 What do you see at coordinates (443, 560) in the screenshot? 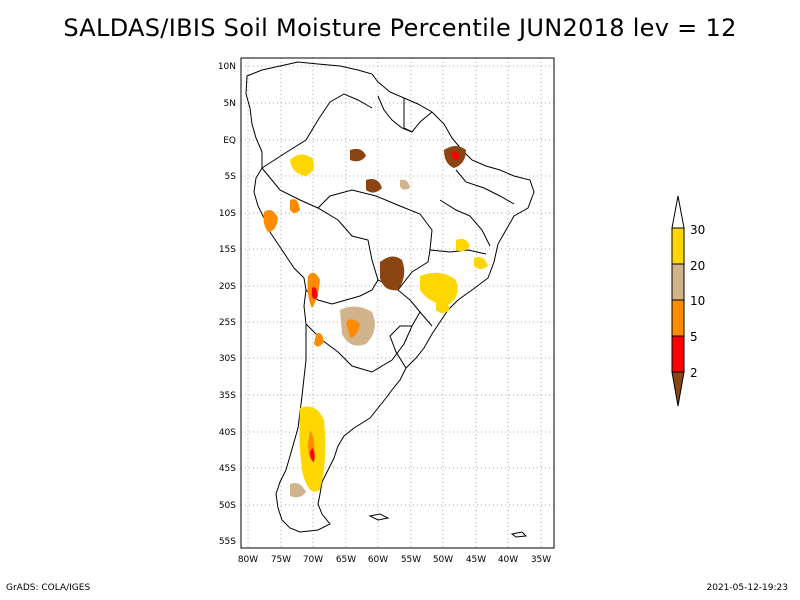
I see `lon-tick-label: 50W` at bounding box center [443, 560].